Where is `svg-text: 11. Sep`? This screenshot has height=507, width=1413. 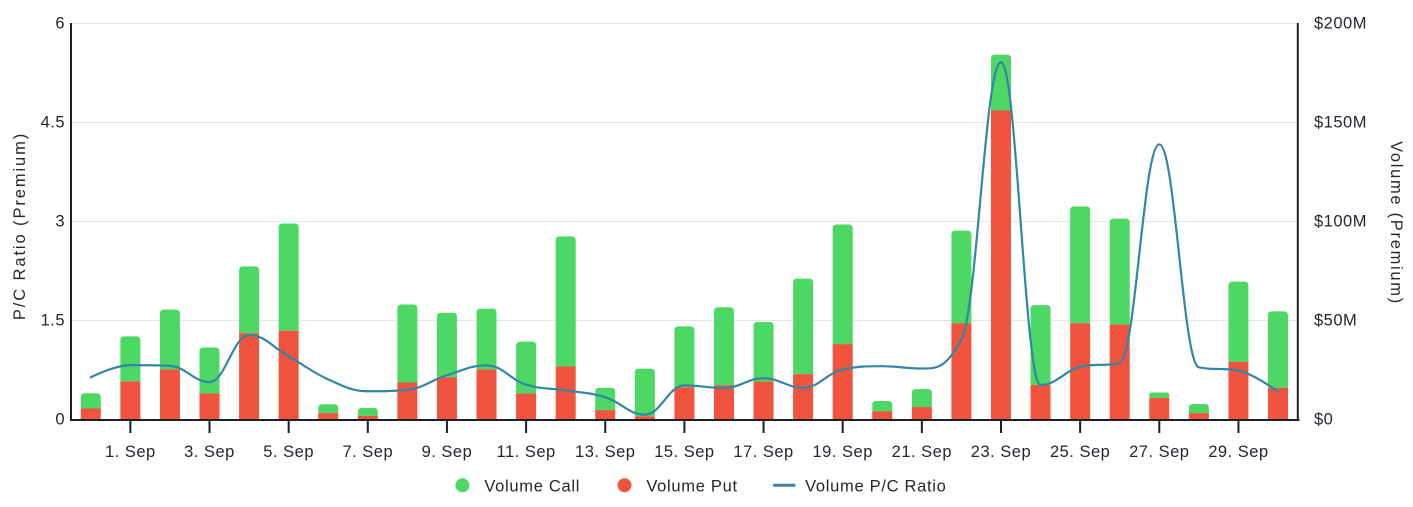
svg-text: 11. Sep is located at coordinates (526, 452).